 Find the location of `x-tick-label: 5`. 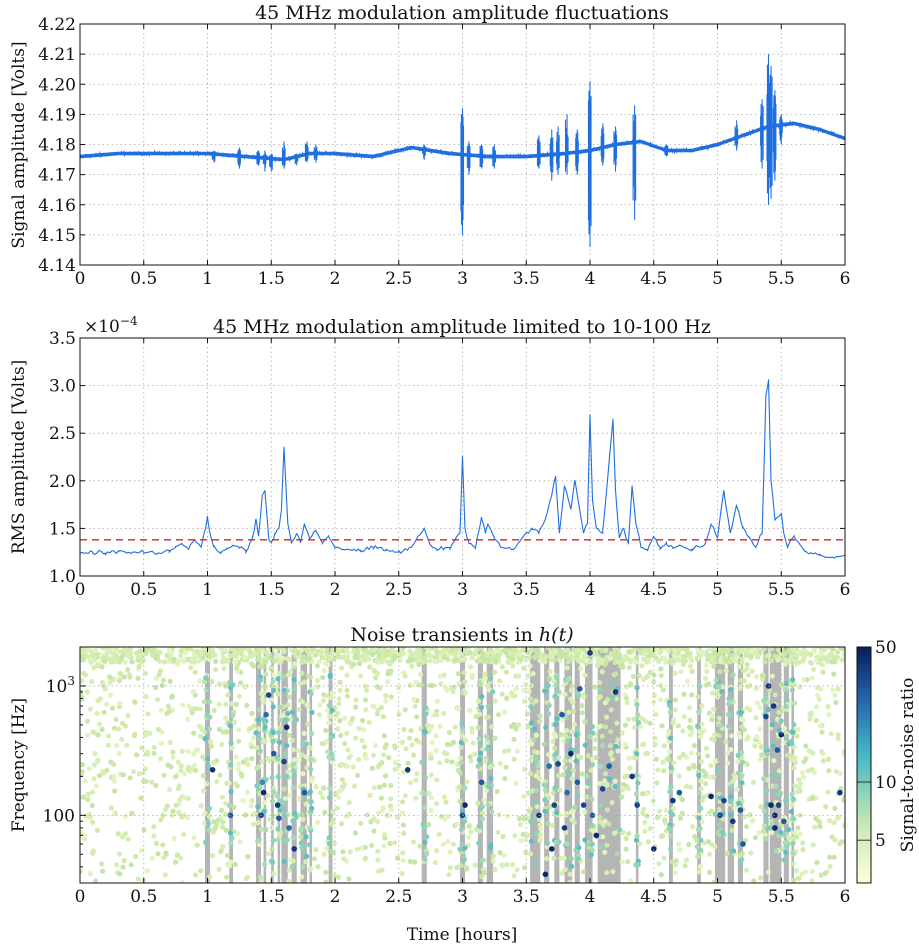

x-tick-label: 5 is located at coordinates (717, 590).